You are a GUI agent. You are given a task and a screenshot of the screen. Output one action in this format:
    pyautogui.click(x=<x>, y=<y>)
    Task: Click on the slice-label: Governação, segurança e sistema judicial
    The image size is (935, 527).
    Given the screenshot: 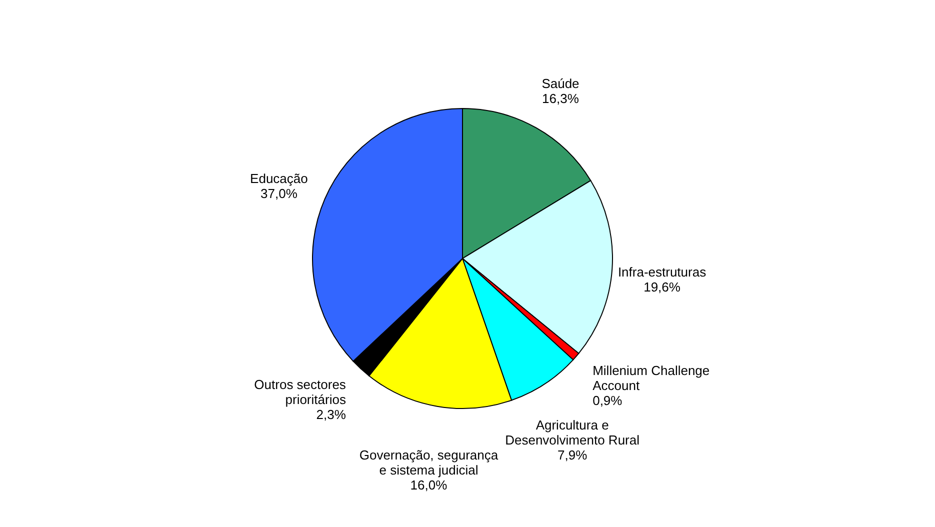 What is the action you would take?
    pyautogui.click(x=429, y=463)
    